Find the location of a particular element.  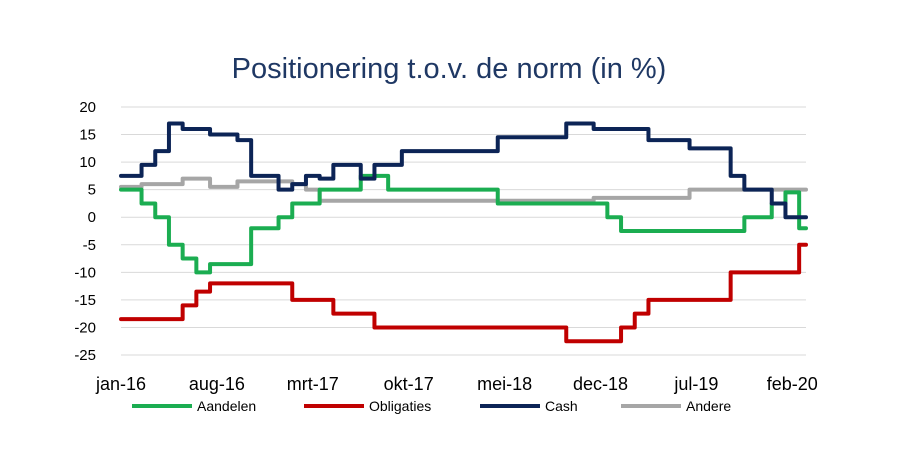

y-tick-label: -25 is located at coordinates (85, 355).